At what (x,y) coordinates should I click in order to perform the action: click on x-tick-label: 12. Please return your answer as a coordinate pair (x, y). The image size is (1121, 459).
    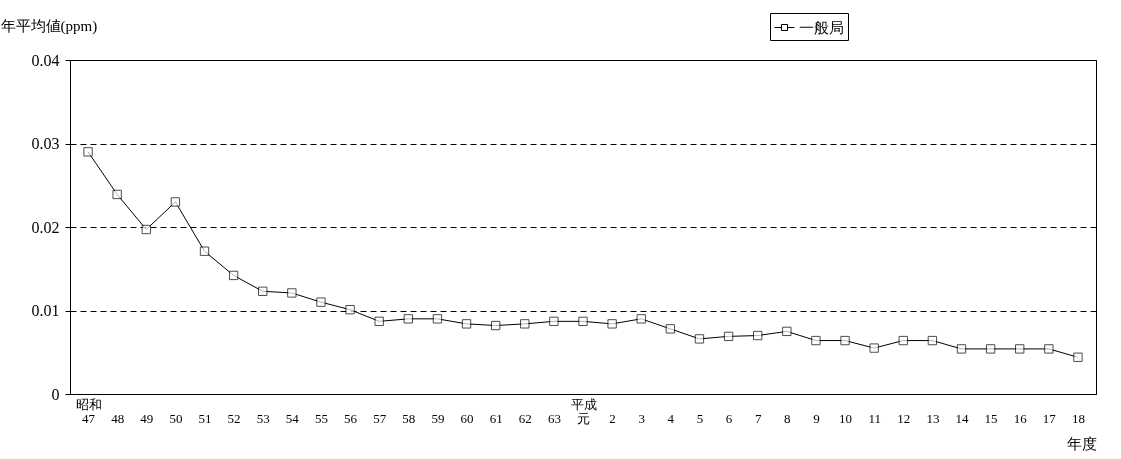
    Looking at the image, I should click on (904, 418).